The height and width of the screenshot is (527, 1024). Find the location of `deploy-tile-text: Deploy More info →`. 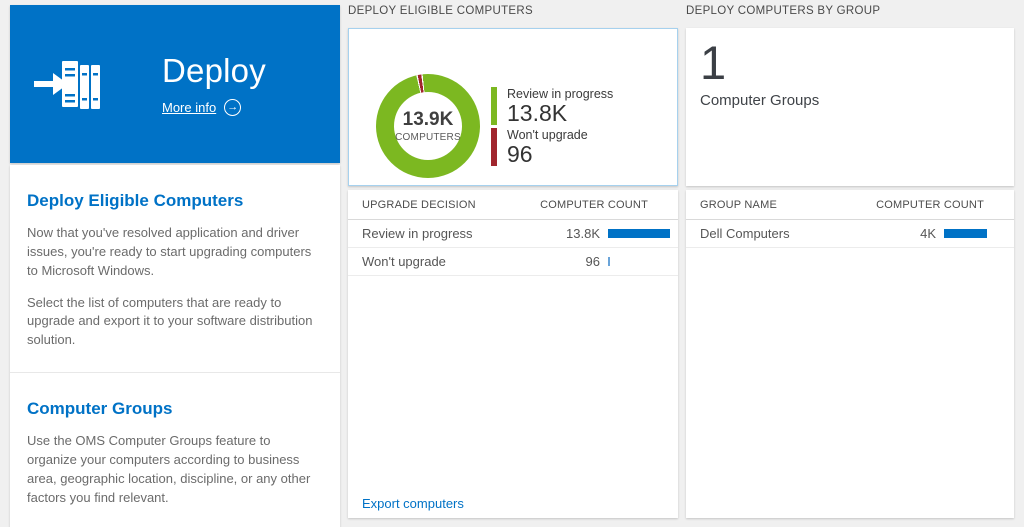

deploy-tile-text: Deploy More info → is located at coordinates (214, 84).